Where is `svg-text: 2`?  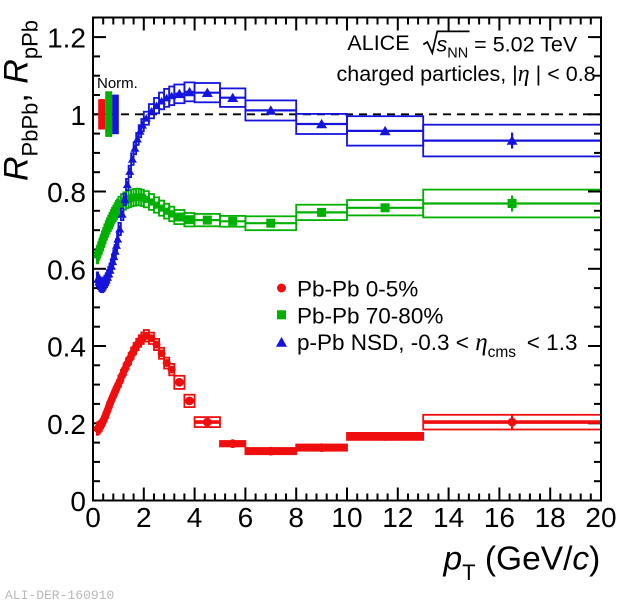
svg-text: 2 is located at coordinates (144, 517).